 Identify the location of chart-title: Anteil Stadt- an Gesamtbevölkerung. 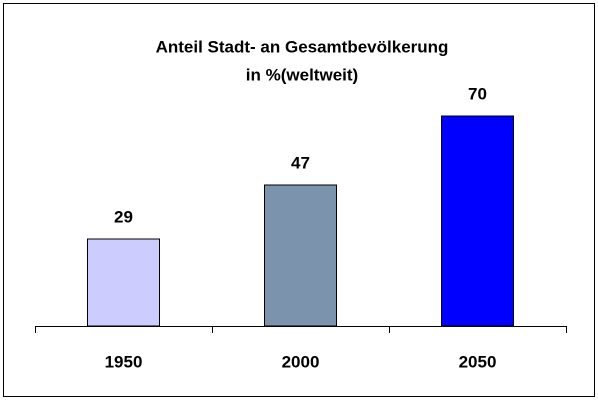
(302, 46).